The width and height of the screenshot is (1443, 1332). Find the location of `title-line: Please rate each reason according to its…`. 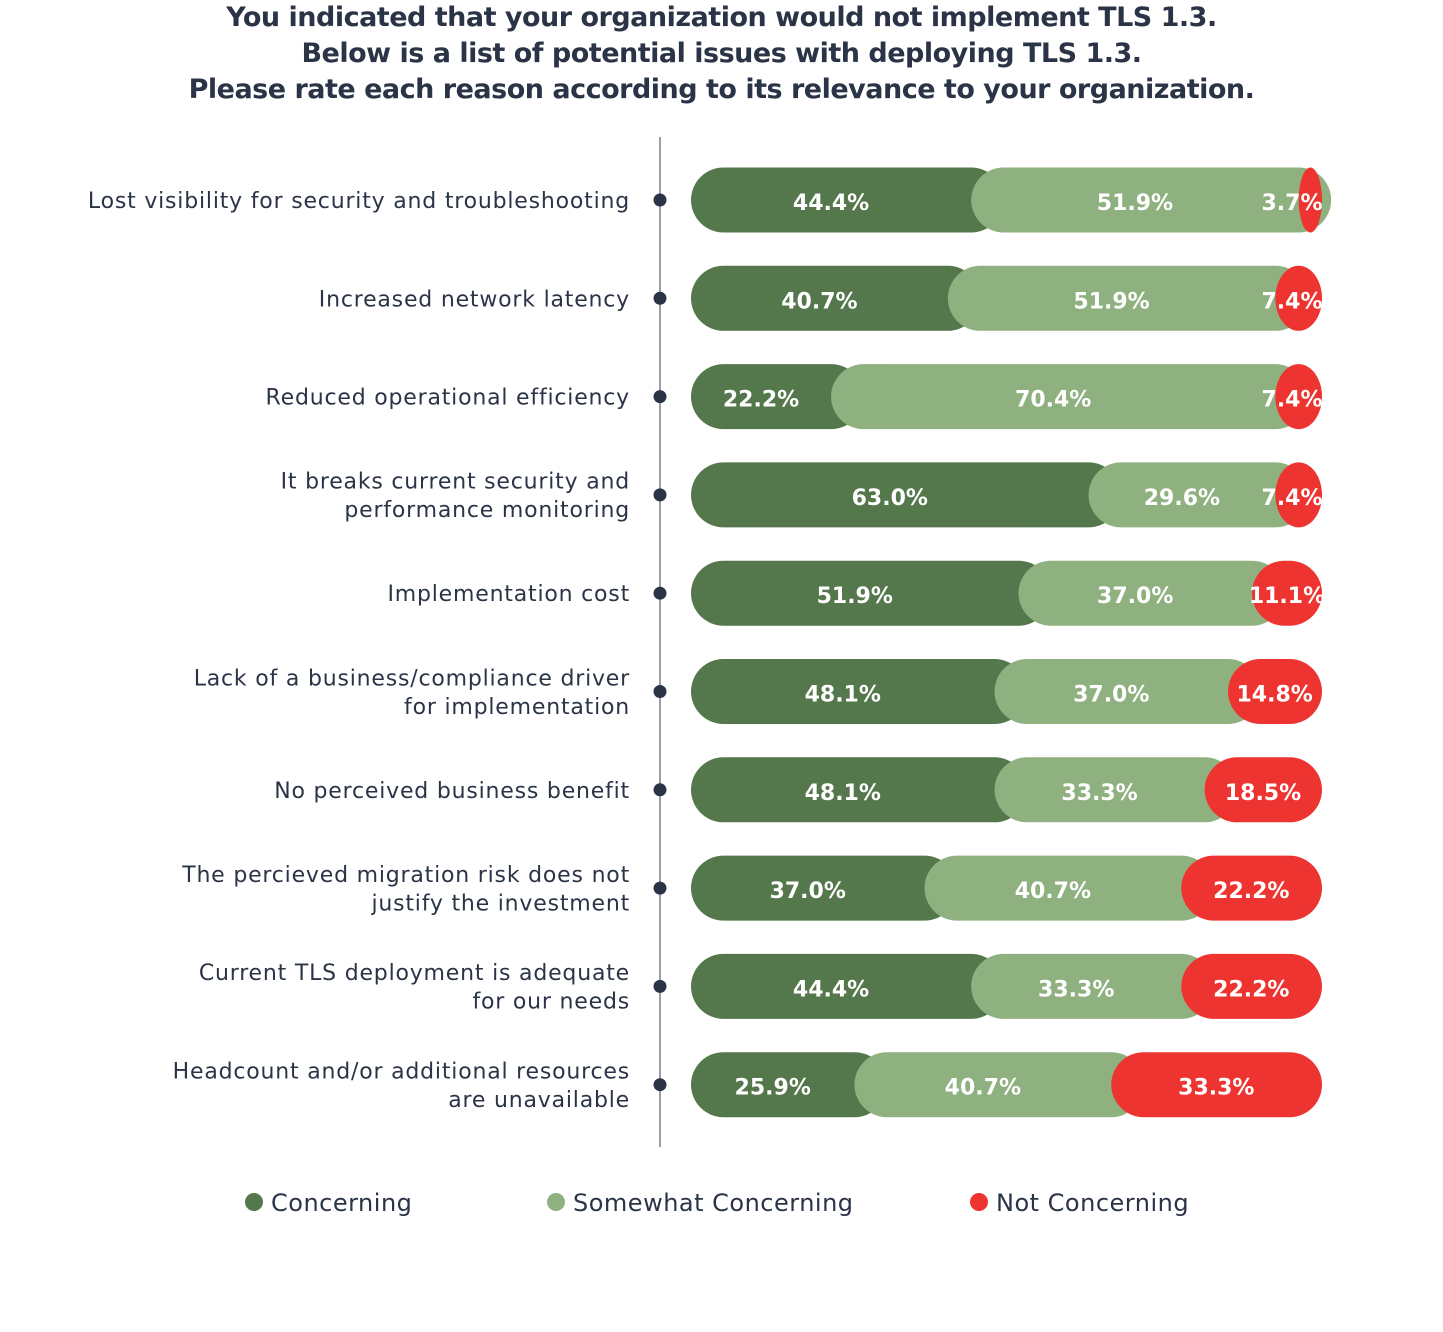

title-line: Please rate each reason according to its… is located at coordinates (721, 89).